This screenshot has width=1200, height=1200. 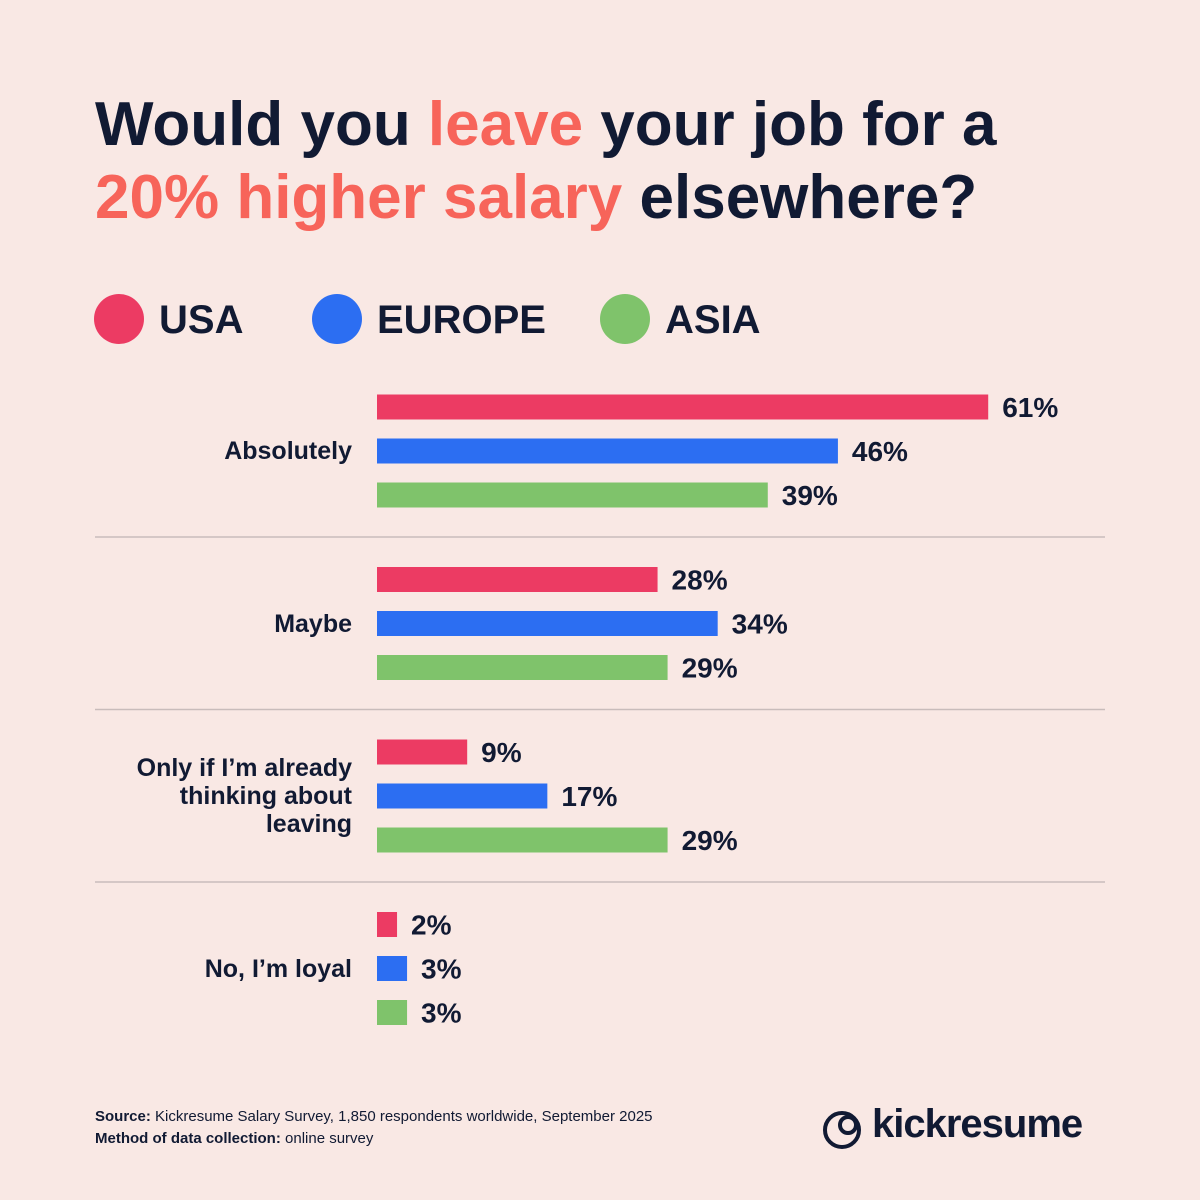 What do you see at coordinates (359, 197) in the screenshot?
I see `title-segment: 20% higher salary` at bounding box center [359, 197].